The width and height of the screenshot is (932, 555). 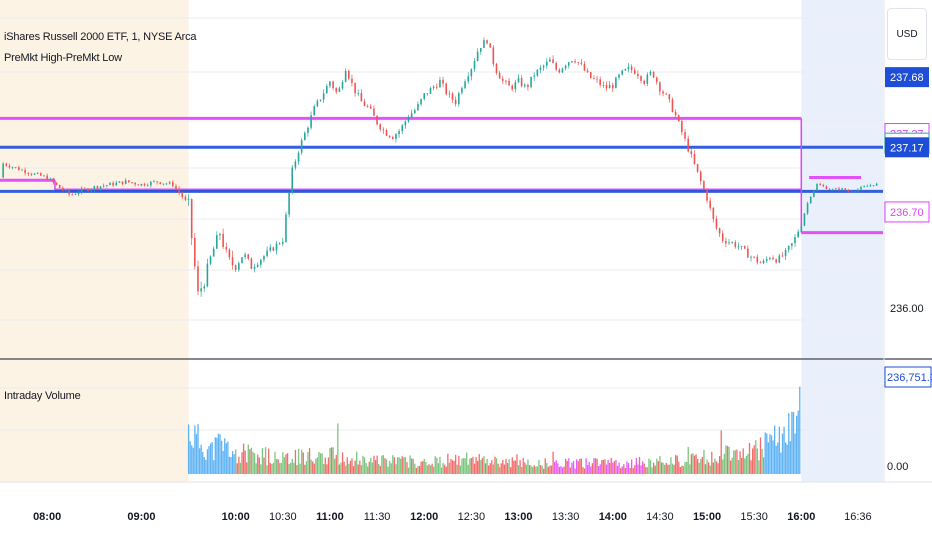 What do you see at coordinates (236, 517) in the screenshot?
I see `time-axis-label-2: 10:00` at bounding box center [236, 517].